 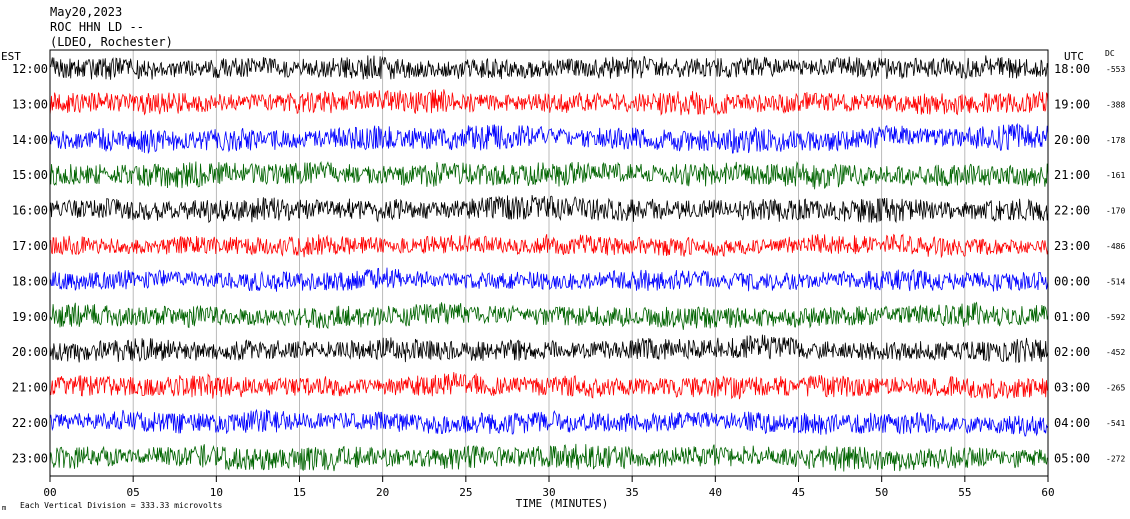 What do you see at coordinates (1115, 69) in the screenshot?
I see `dc-offset-label: -553` at bounding box center [1115, 69].